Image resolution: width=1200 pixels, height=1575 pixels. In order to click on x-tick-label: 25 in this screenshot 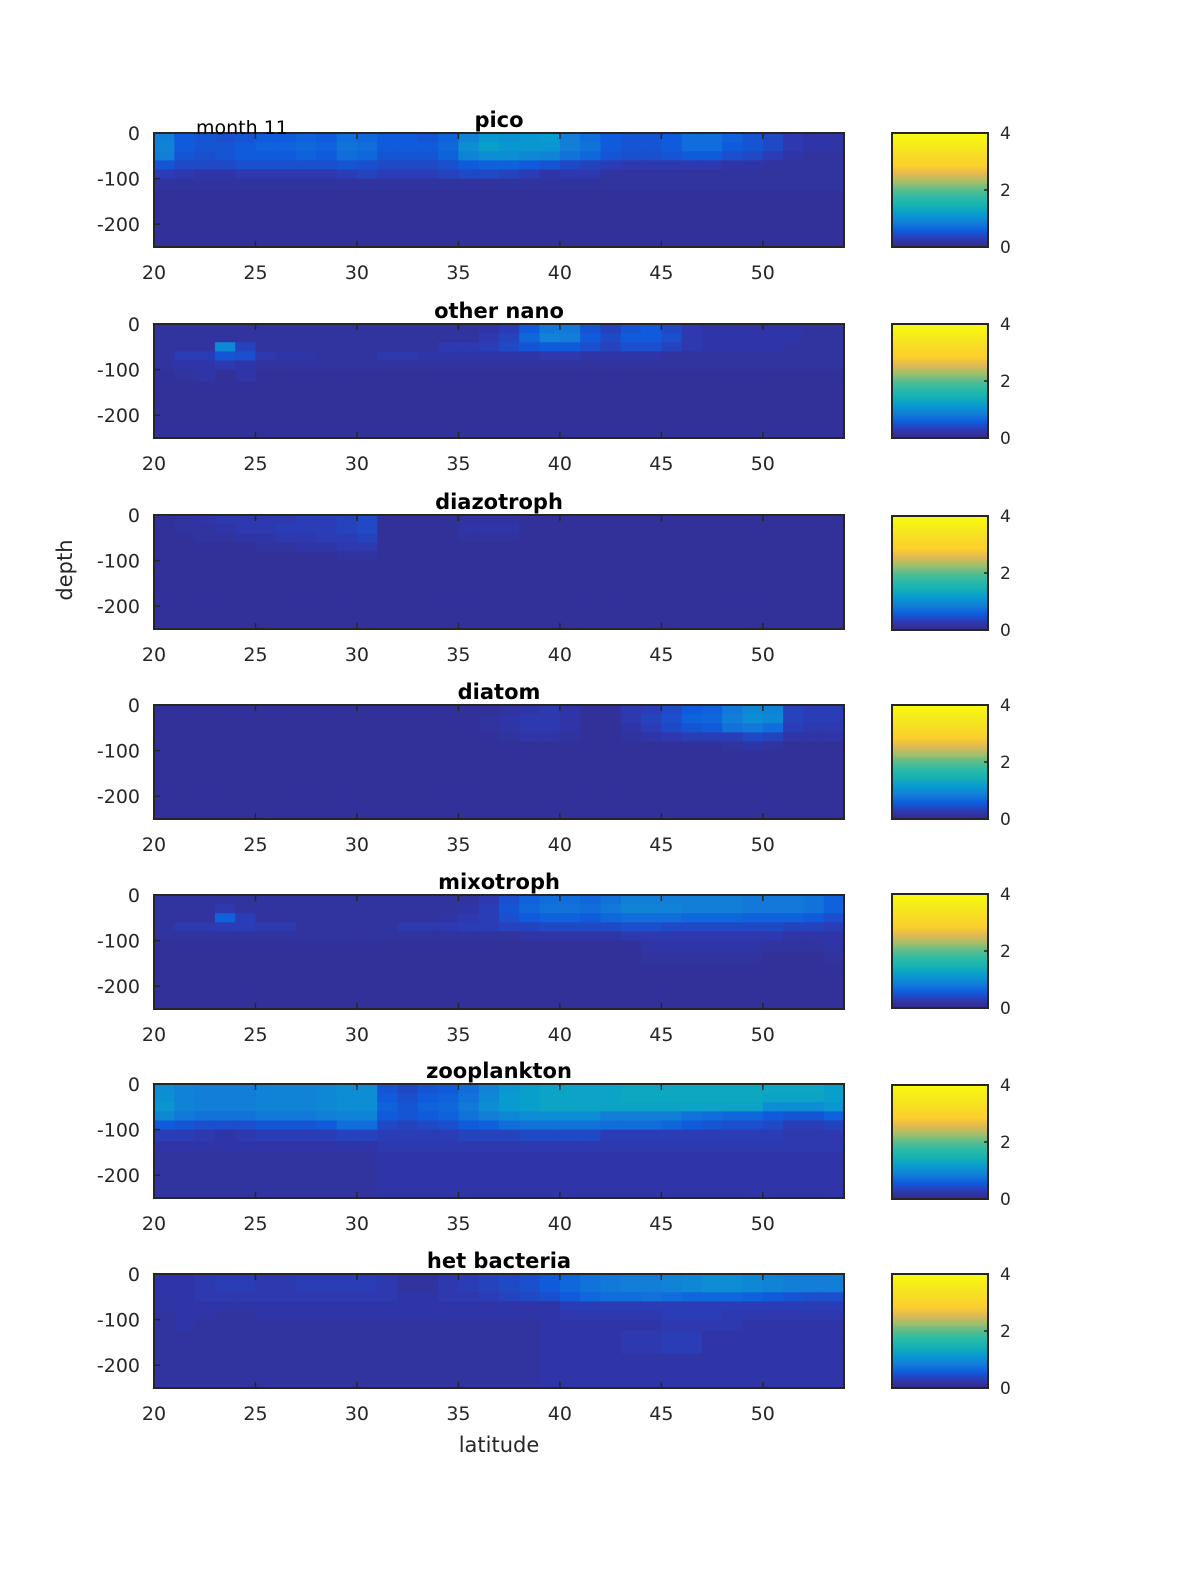, I will do `click(255, 845)`.